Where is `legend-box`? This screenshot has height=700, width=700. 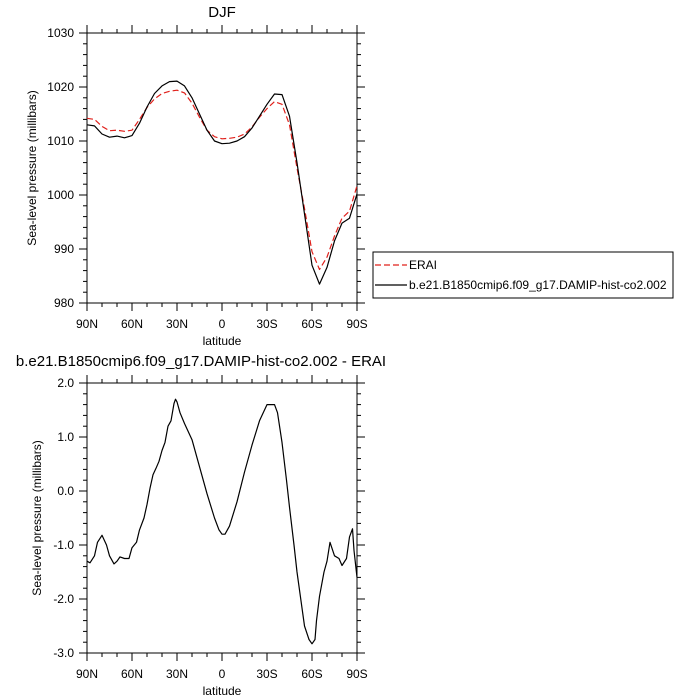
legend-box is located at coordinates (523, 275).